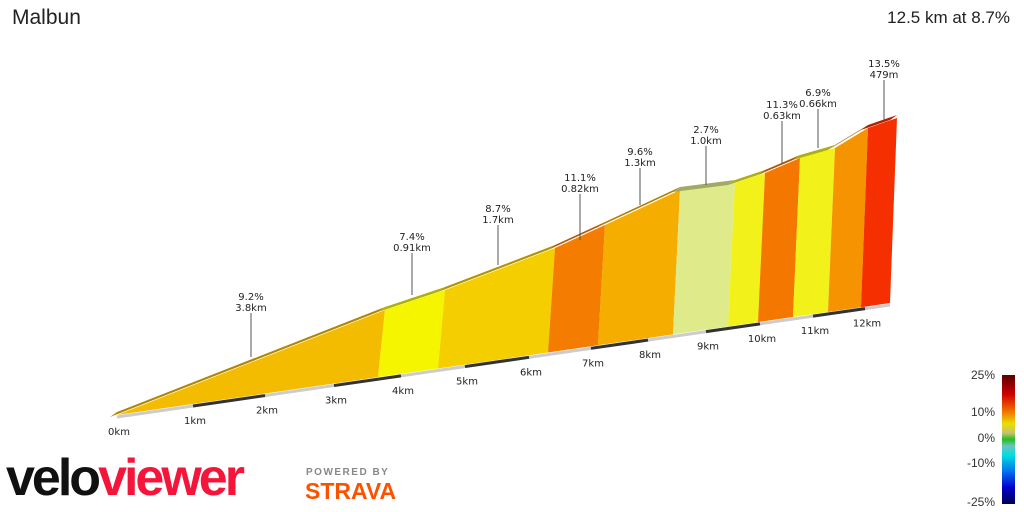 The width and height of the screenshot is (1024, 512). What do you see at coordinates (46, 17) in the screenshot?
I see `climb-title: Malbun` at bounding box center [46, 17].